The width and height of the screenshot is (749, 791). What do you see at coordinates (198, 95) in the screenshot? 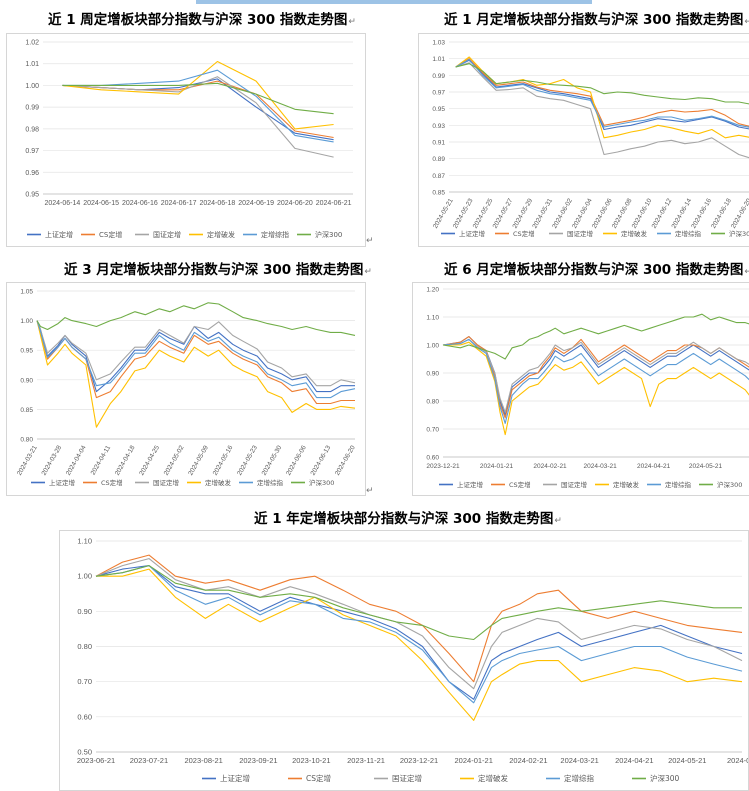
I see `series-line-dingzeng-pofa` at bounding box center [198, 95].